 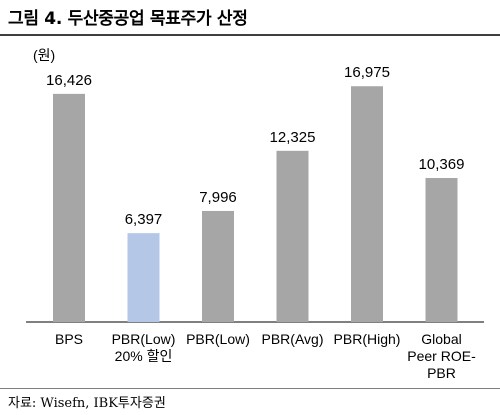 I want to click on category-label-5: PBR(High), so click(x=367, y=339).